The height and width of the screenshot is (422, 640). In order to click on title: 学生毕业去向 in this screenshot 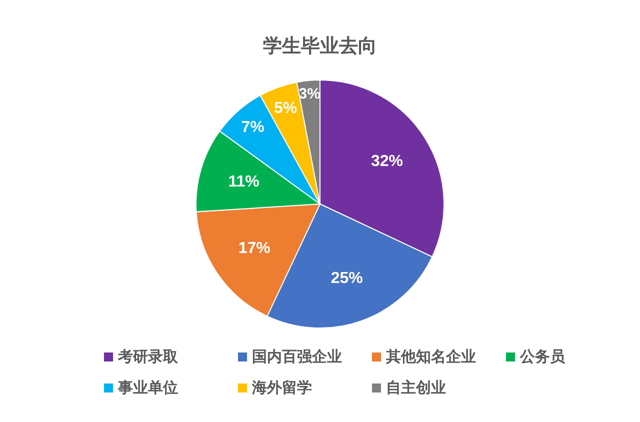, I will do `click(320, 46)`.